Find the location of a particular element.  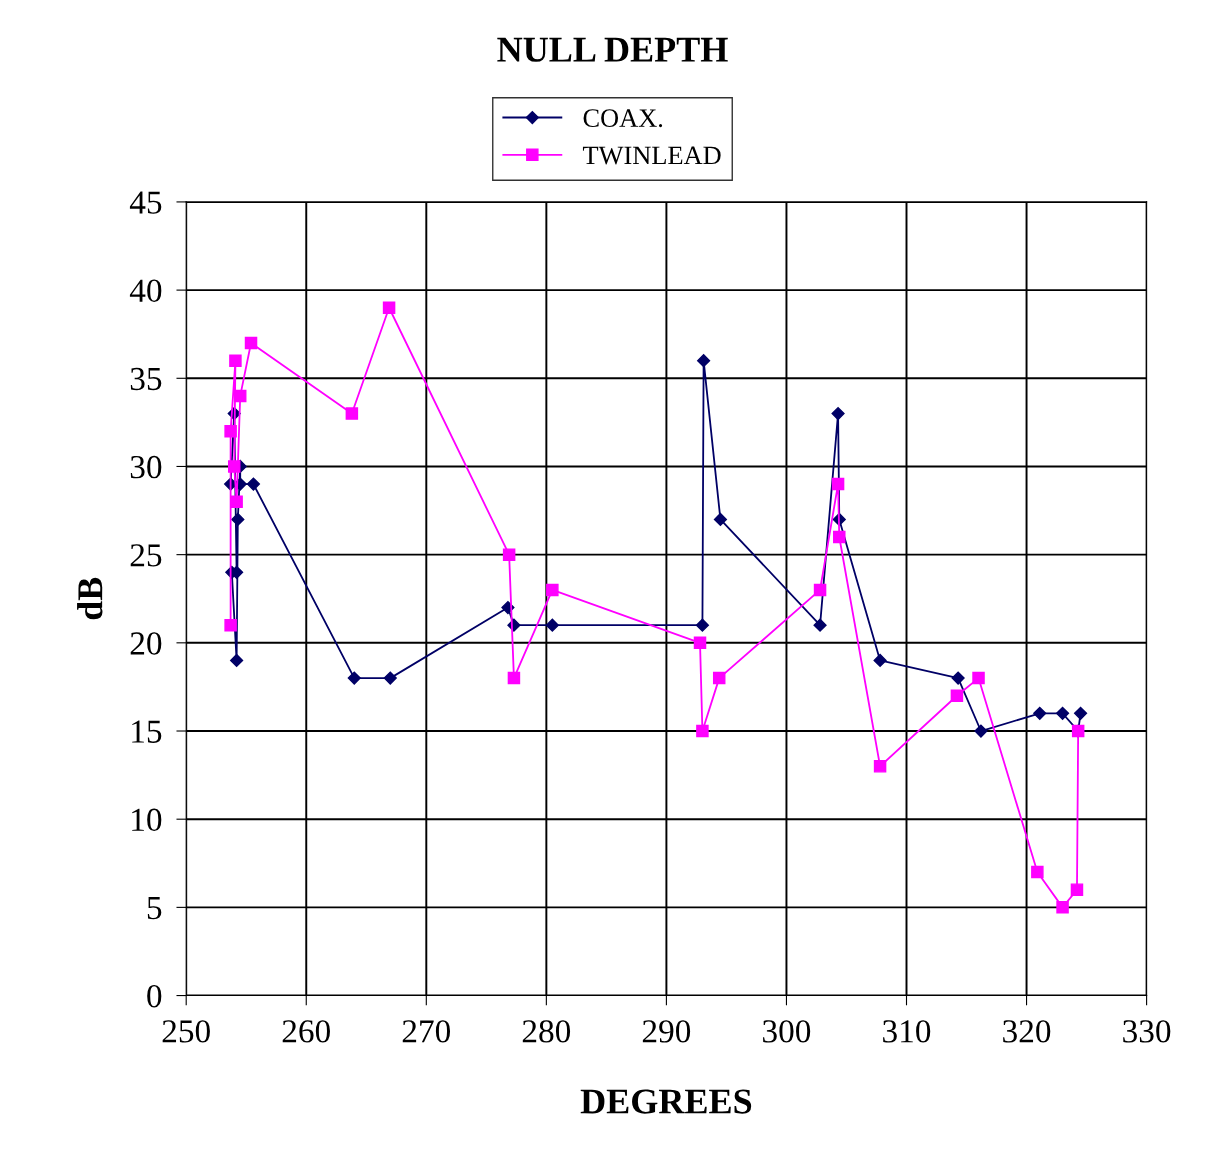

y-tick-label: 15 is located at coordinates (147, 731).